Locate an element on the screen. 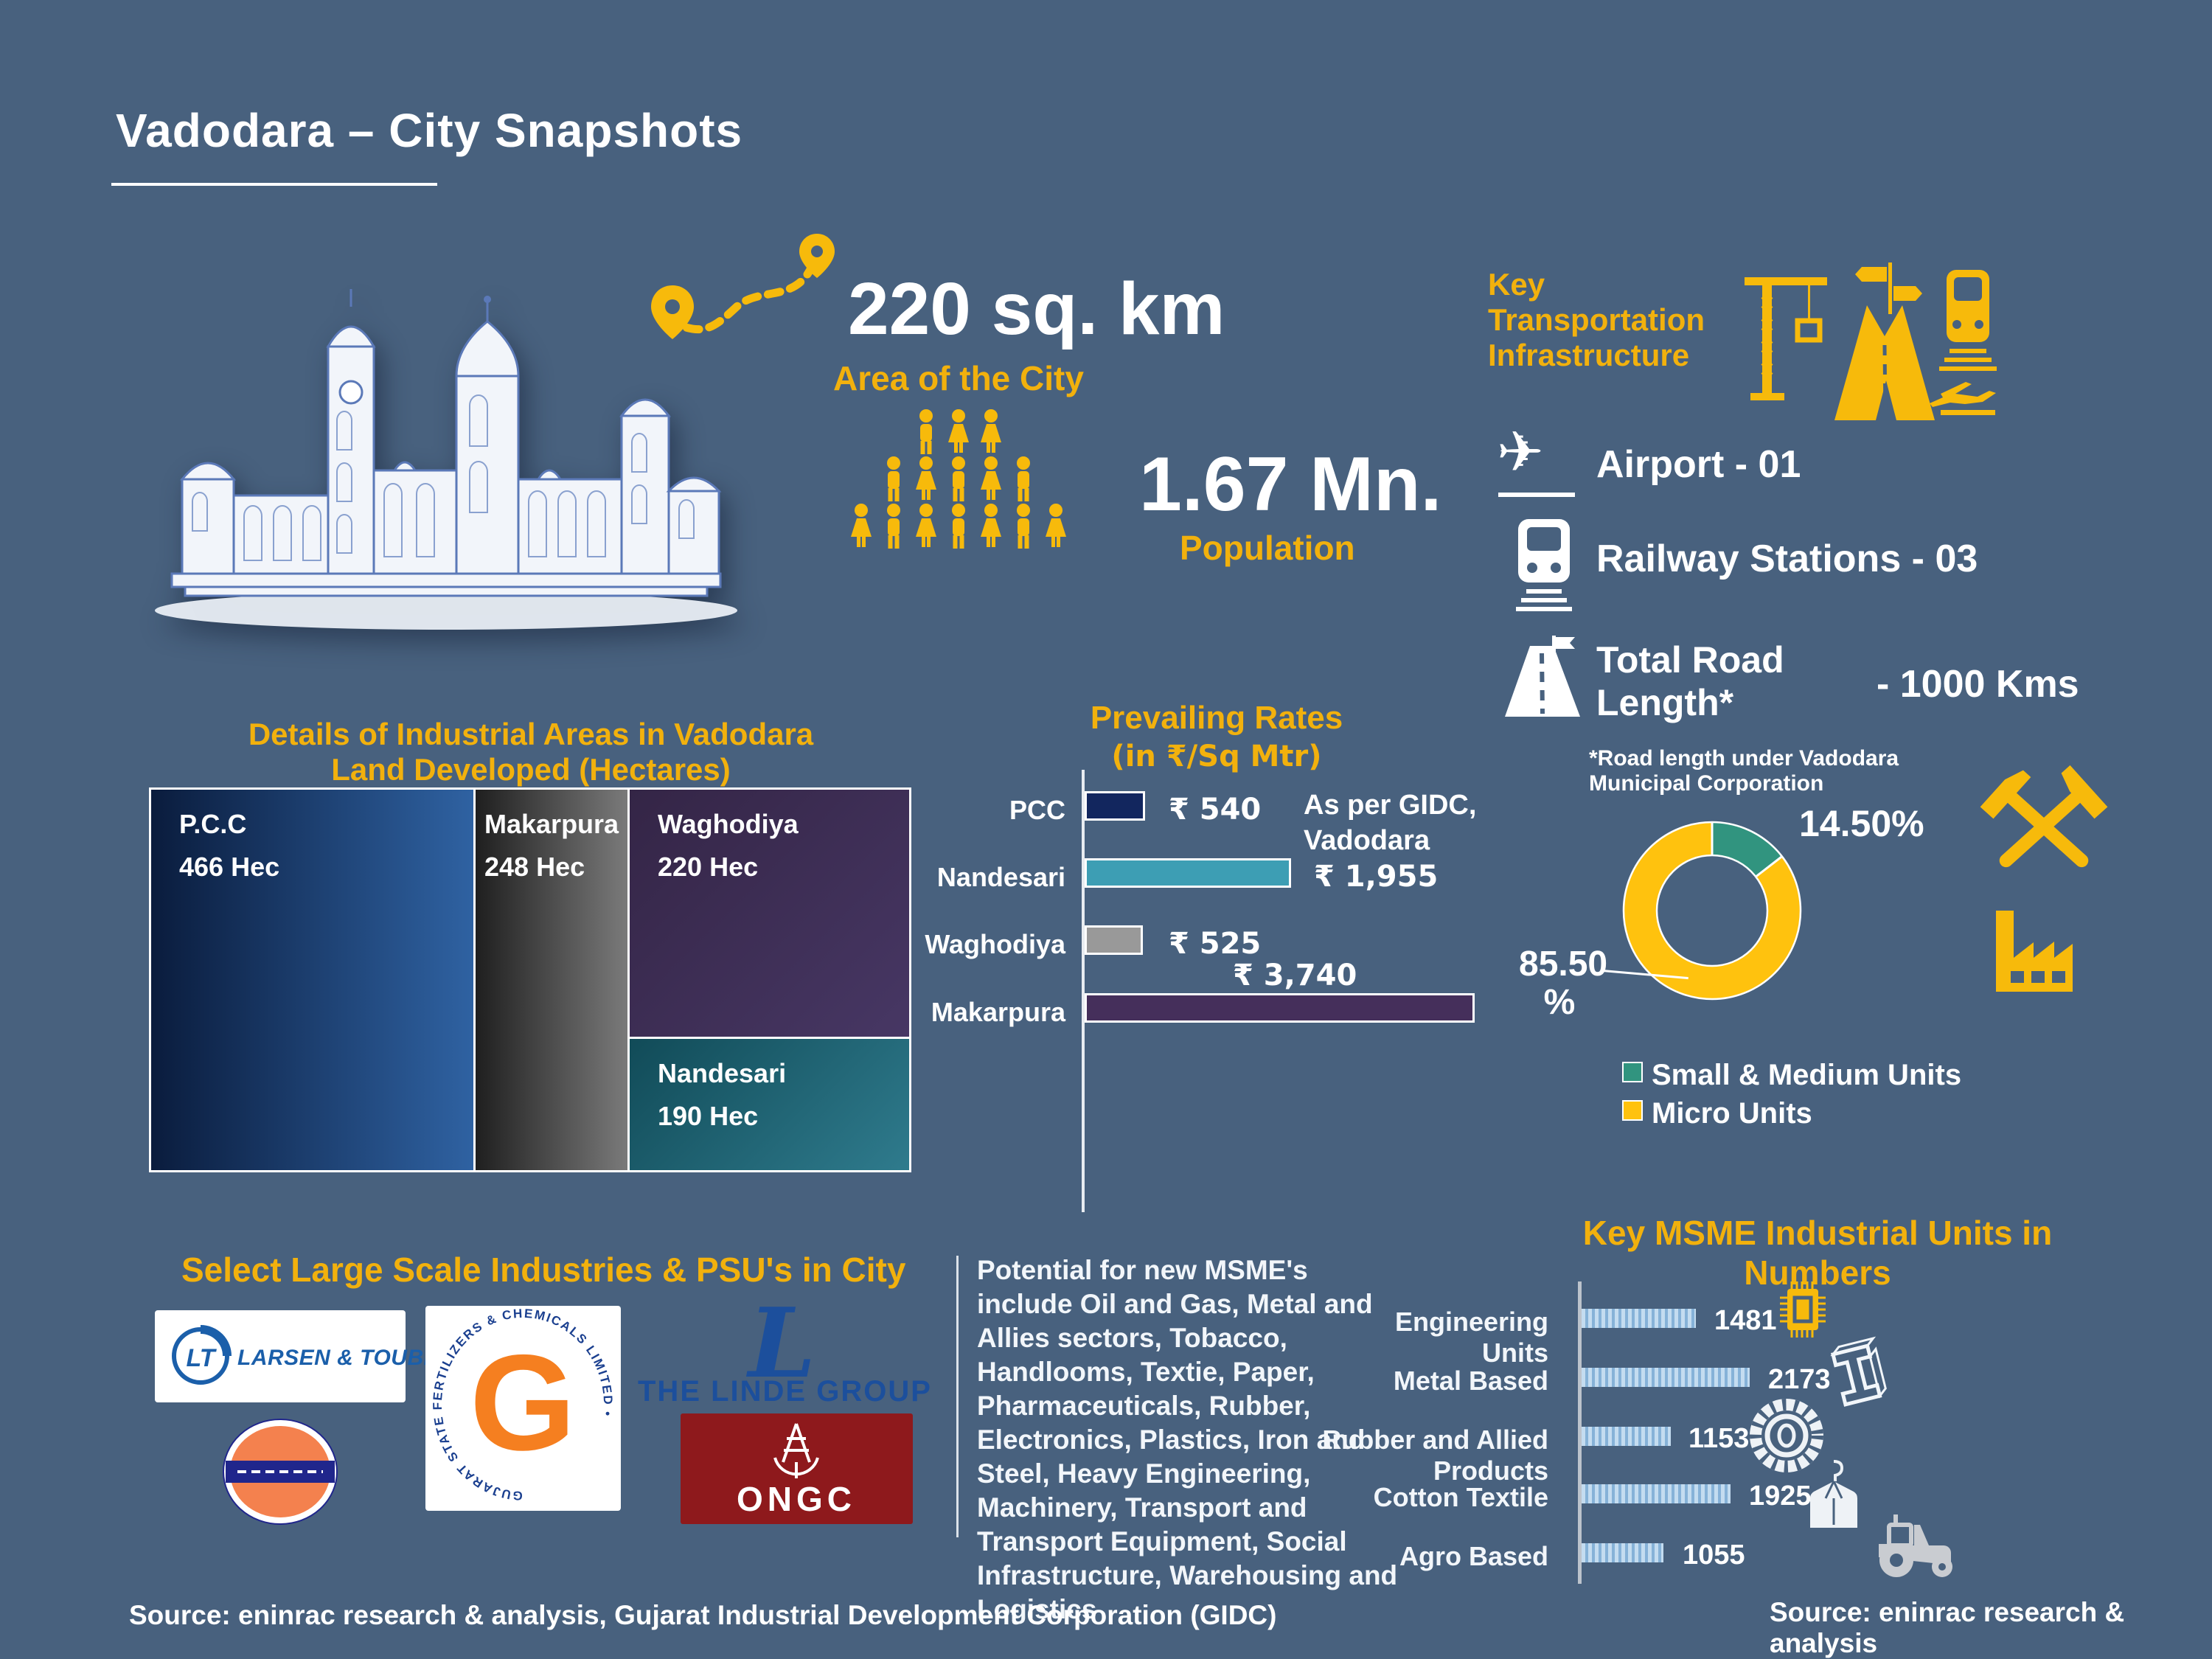 The image size is (2212, 1659). transport-heading-line2: Transportation is located at coordinates (1596, 319).